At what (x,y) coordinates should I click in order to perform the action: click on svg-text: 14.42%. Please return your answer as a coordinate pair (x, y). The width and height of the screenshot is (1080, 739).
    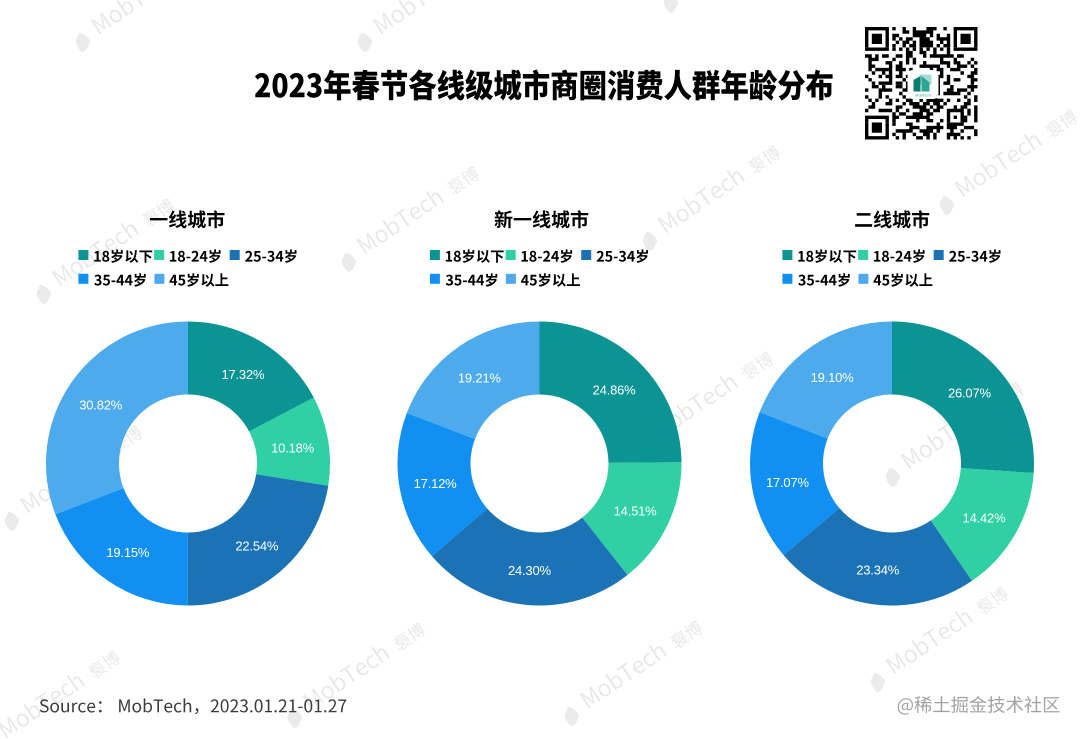
    Looking at the image, I should click on (985, 517).